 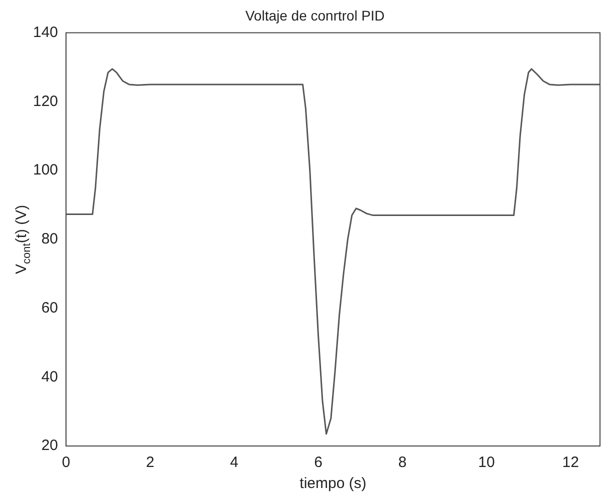 What do you see at coordinates (333, 483) in the screenshot?
I see `x-axis-title: tiempo (s)` at bounding box center [333, 483].